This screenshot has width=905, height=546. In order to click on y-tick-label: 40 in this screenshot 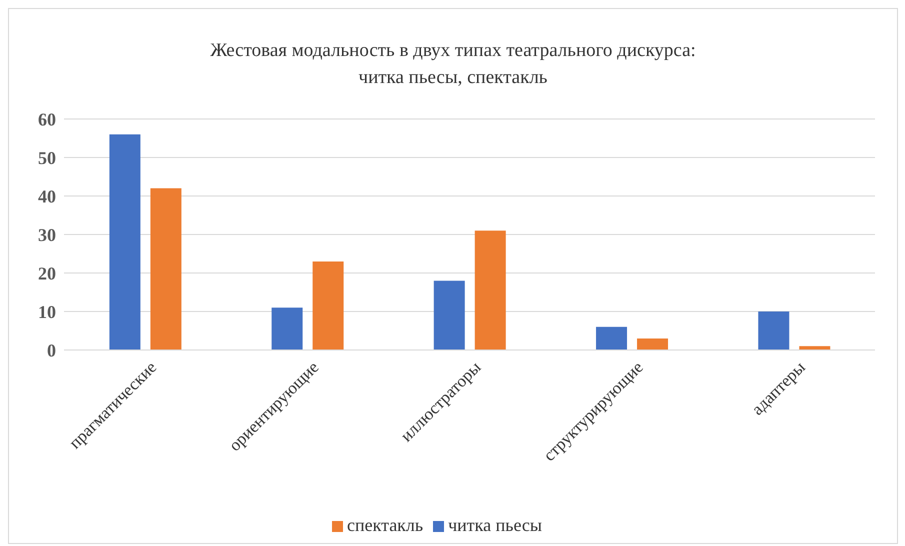, I will do `click(47, 196)`.